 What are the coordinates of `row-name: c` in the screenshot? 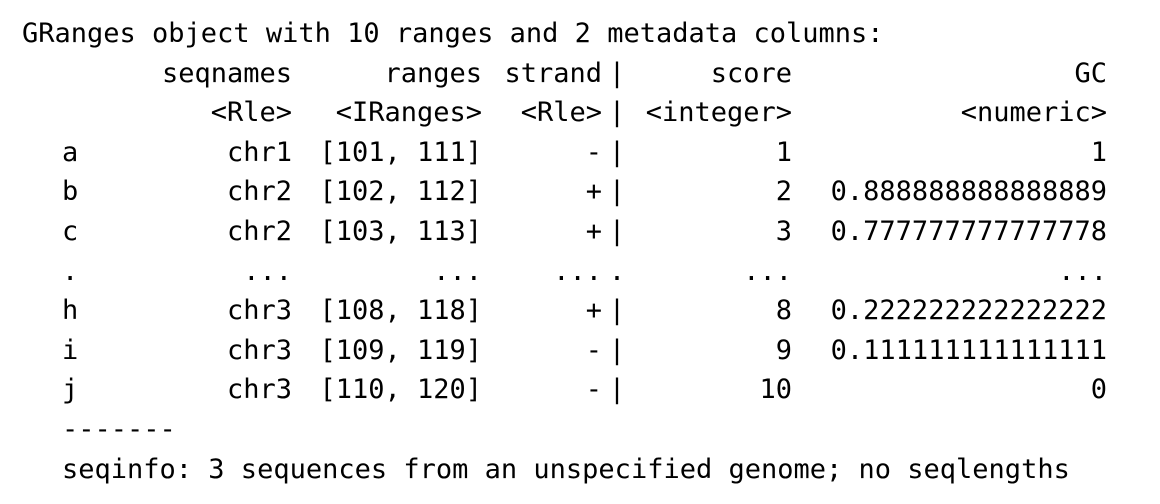 It's located at (70, 231).